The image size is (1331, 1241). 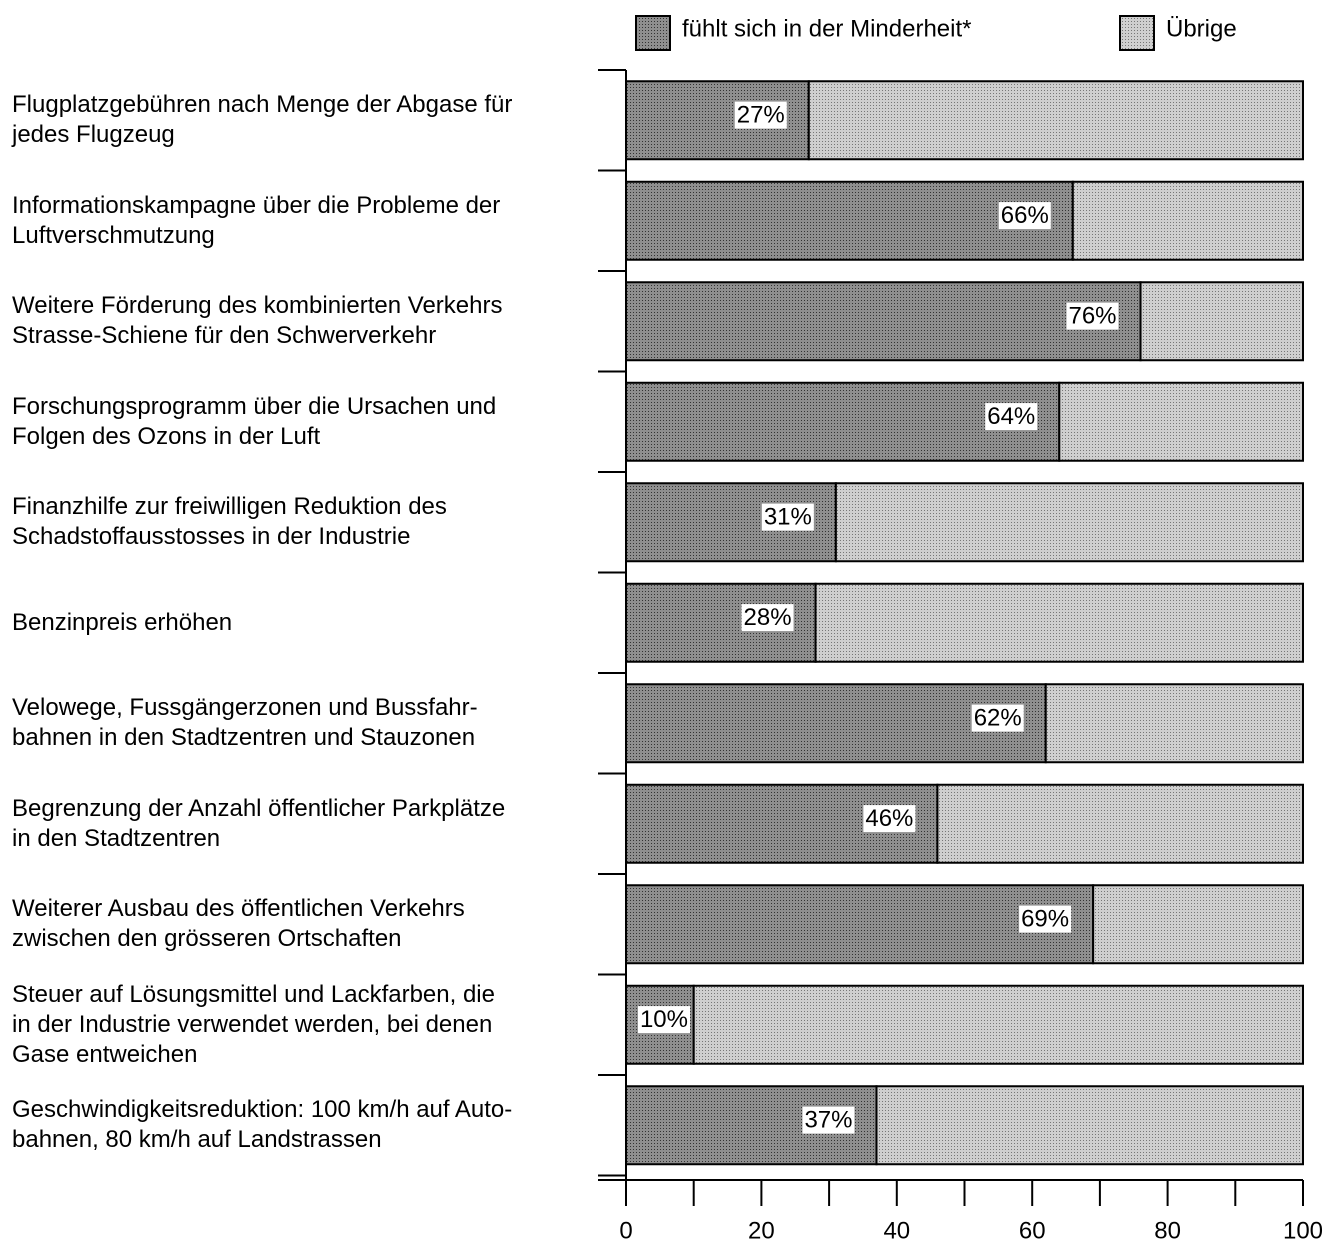 I want to click on x-tick-label: 60, so click(x=1032, y=1229).